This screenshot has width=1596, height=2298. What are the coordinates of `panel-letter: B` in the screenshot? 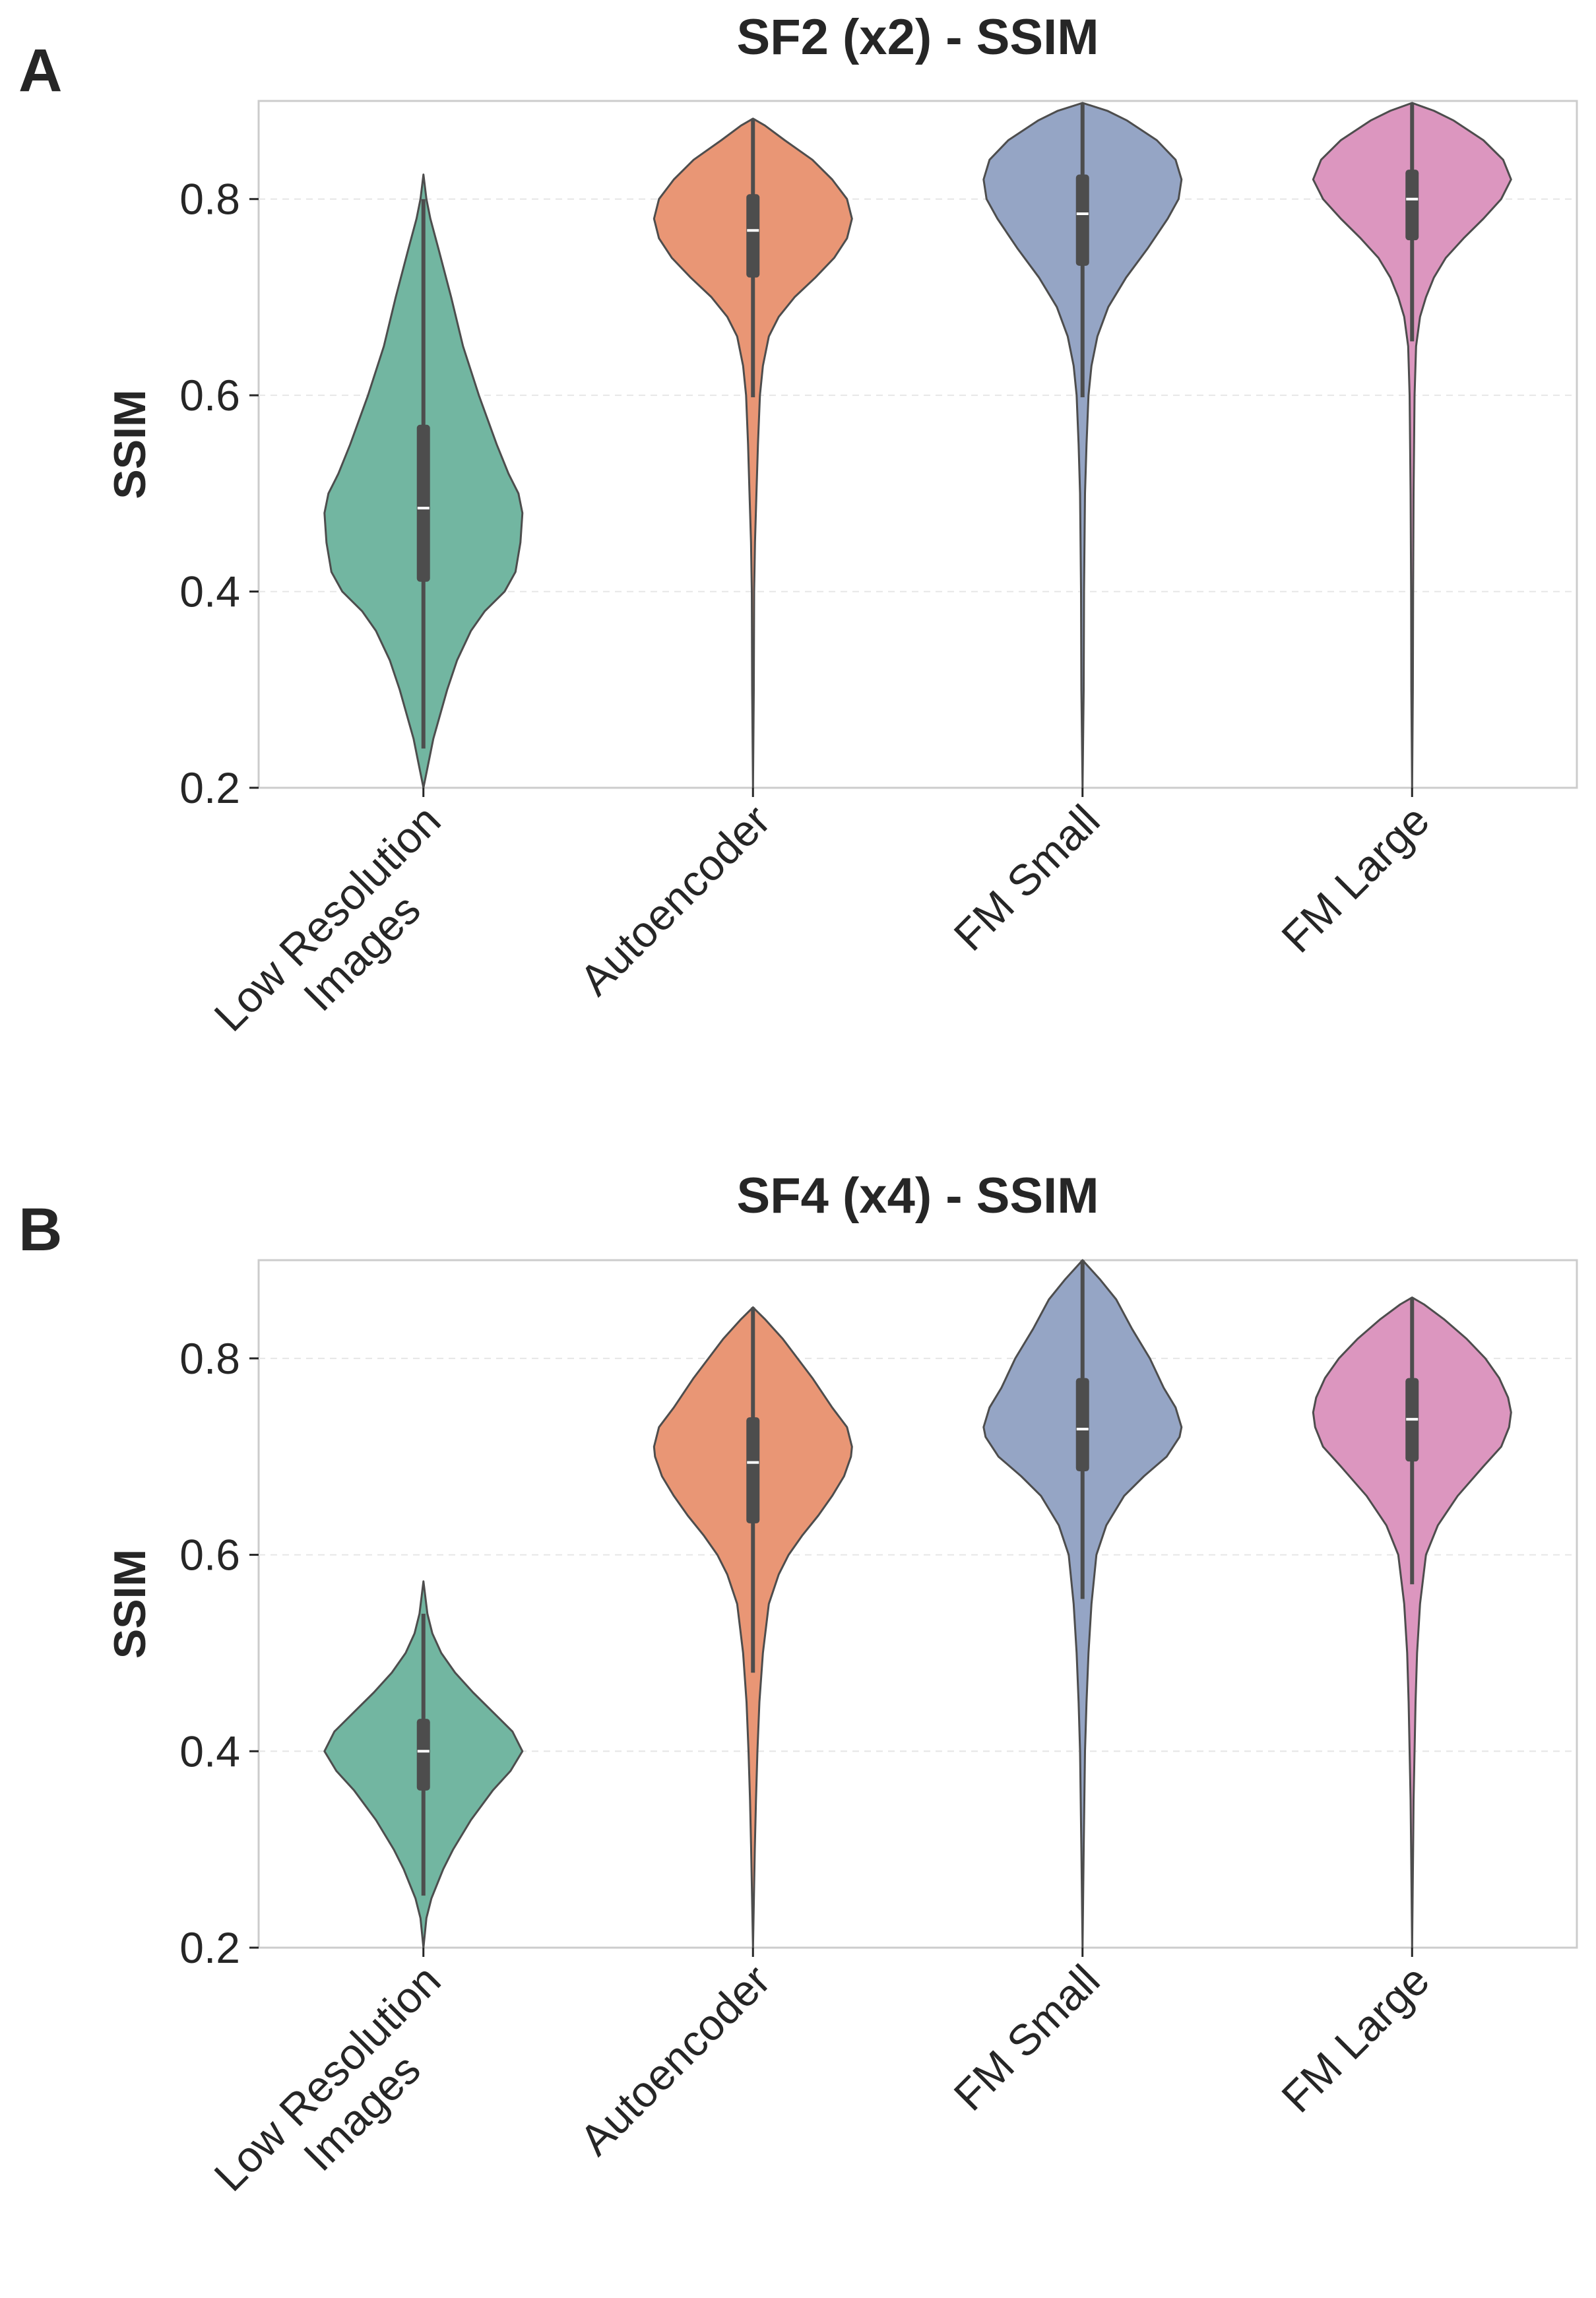 It's located at (40, 1229).